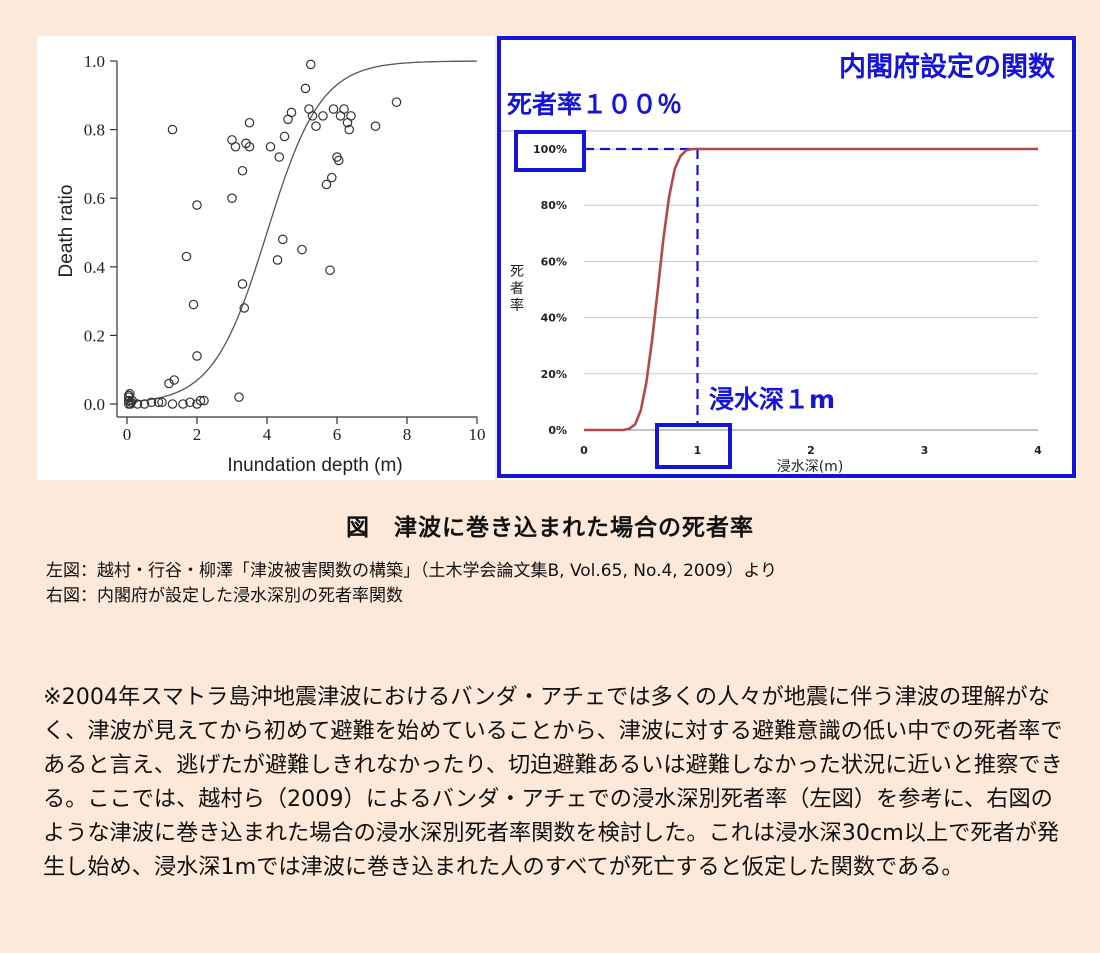 This screenshot has height=953, width=1100. I want to click on source-right: 右図：内閣府が設定した浸水深別の死者率関数, so click(224, 596).